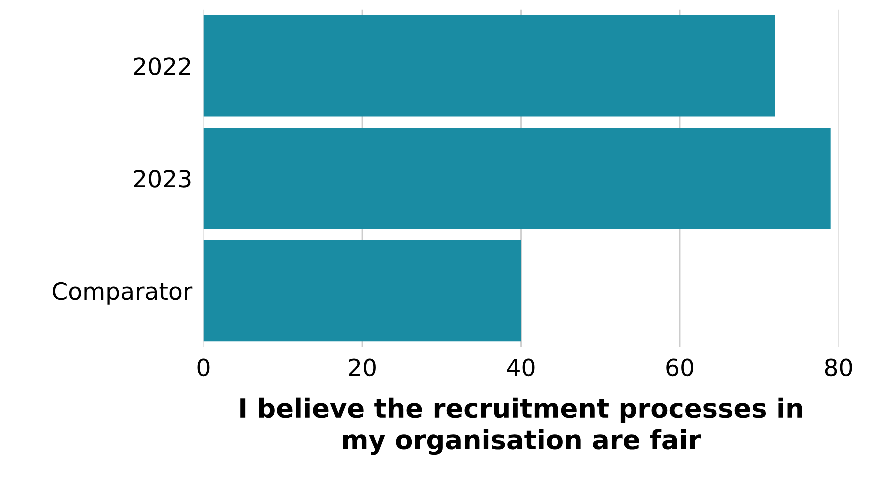  I want to click on x-tick-label: 20, so click(362, 367).